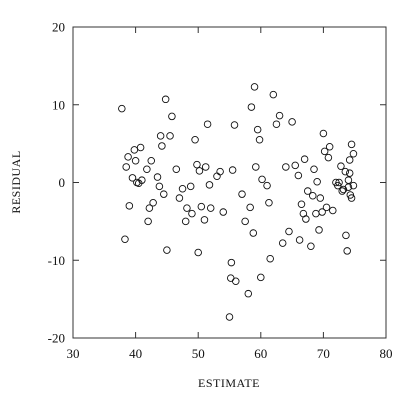 The width and height of the screenshot is (415, 407). I want to click on y-tick-label: -10, so click(56, 260).